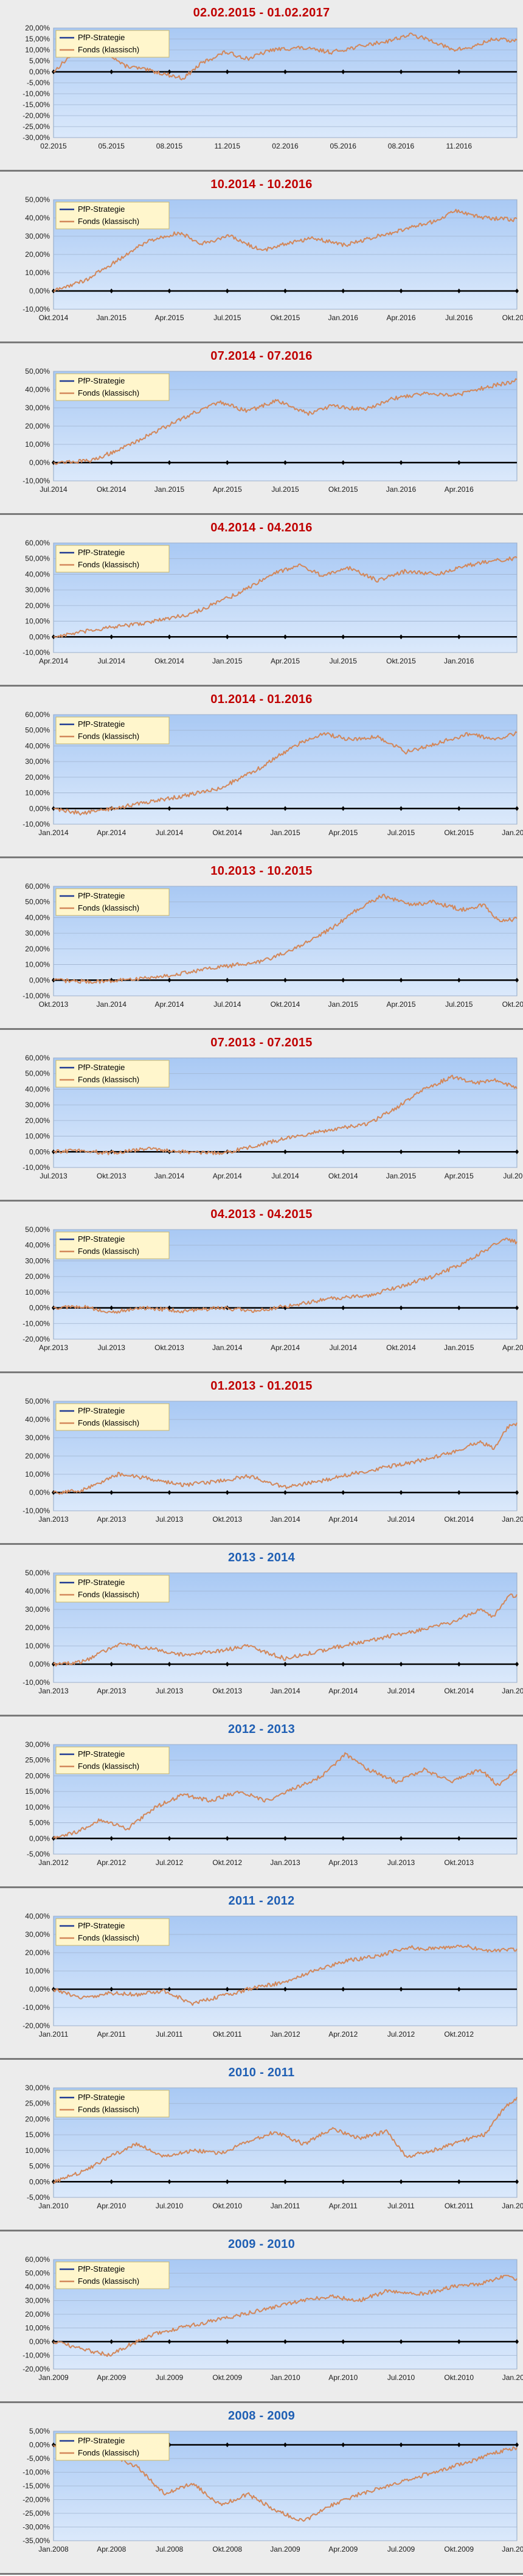 The image size is (523, 2576). I want to click on y-tick-label: -20,00%, so click(37, 2500).